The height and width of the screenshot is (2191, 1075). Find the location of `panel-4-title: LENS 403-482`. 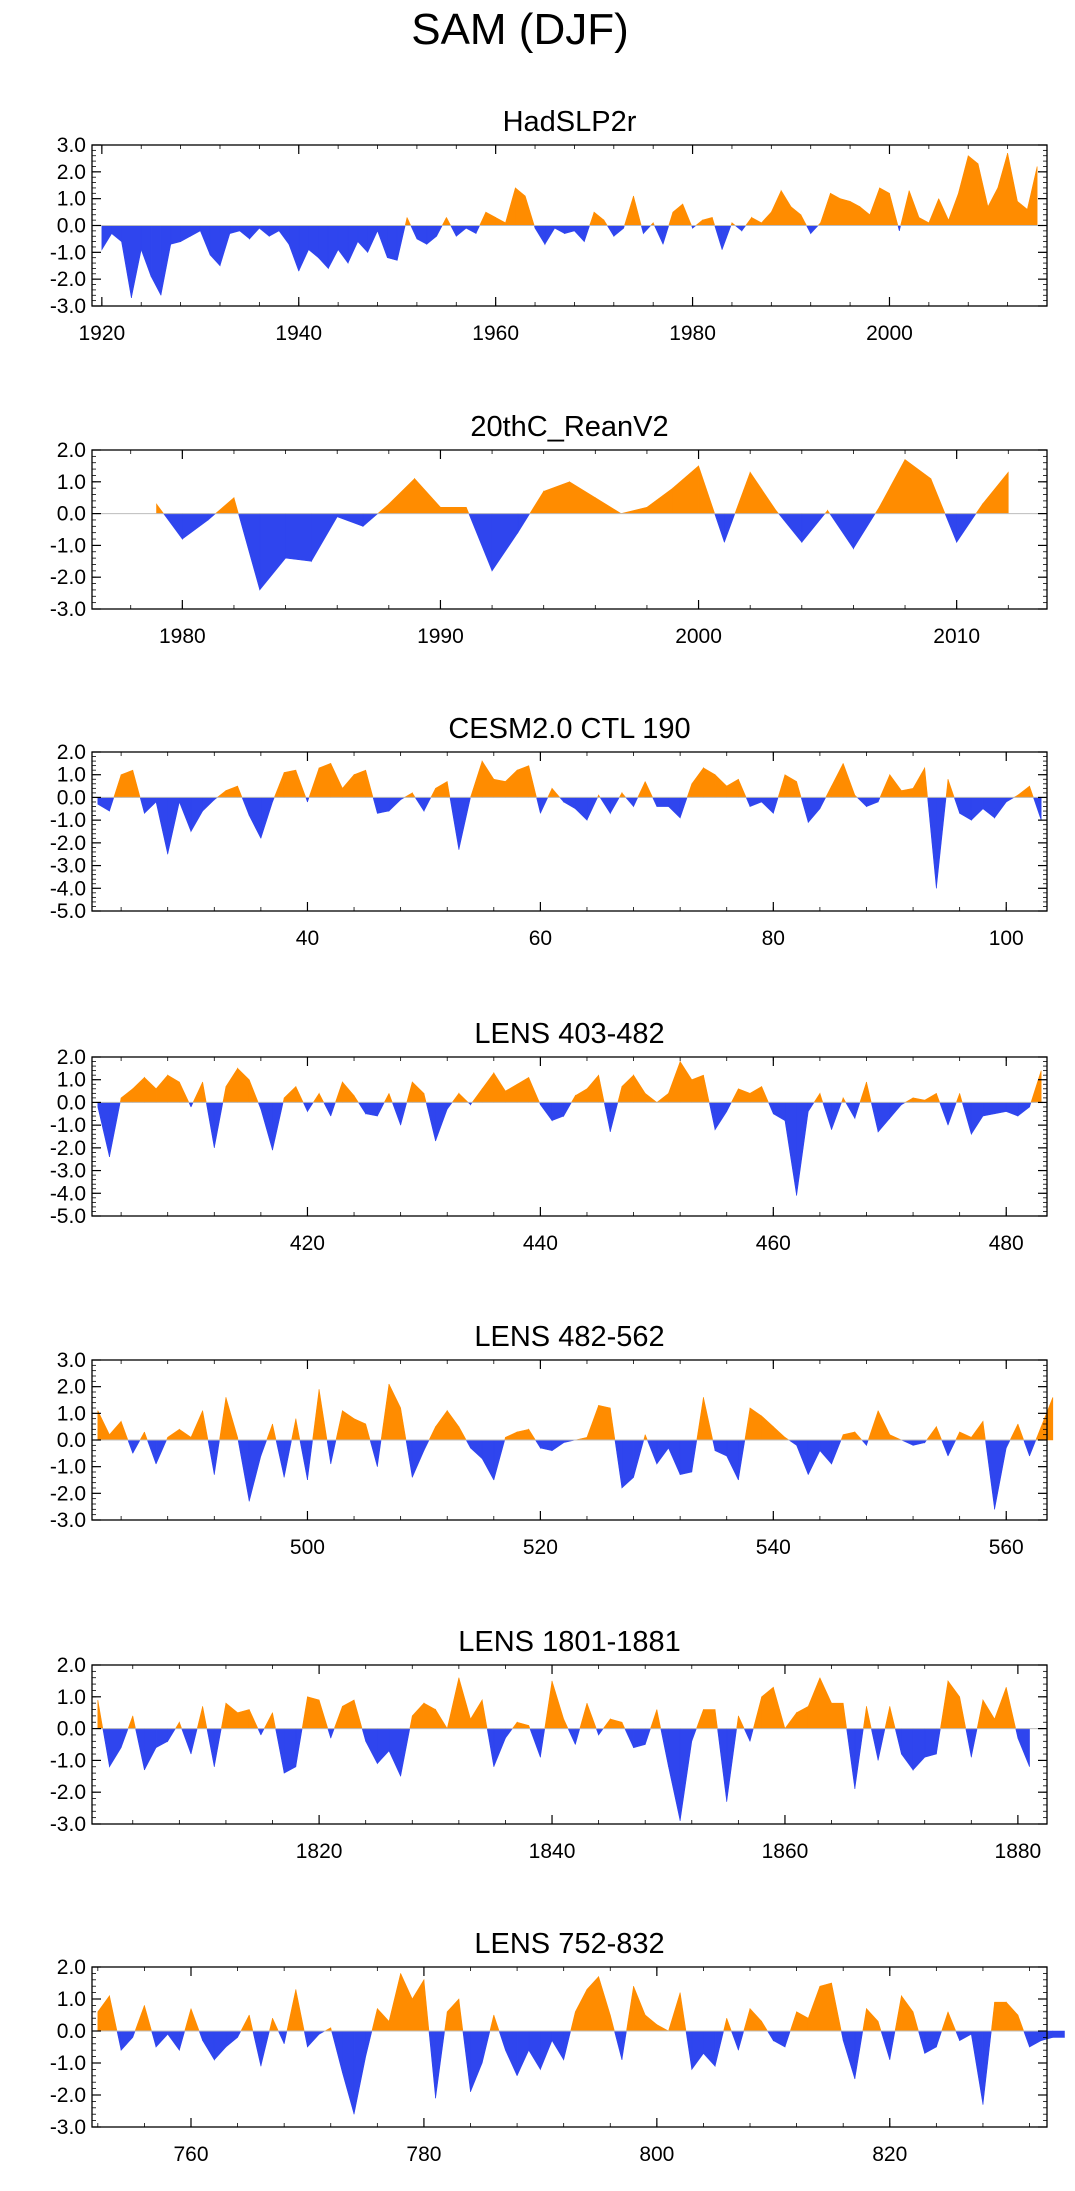

panel-4-title: LENS 403-482 is located at coordinates (569, 1034).